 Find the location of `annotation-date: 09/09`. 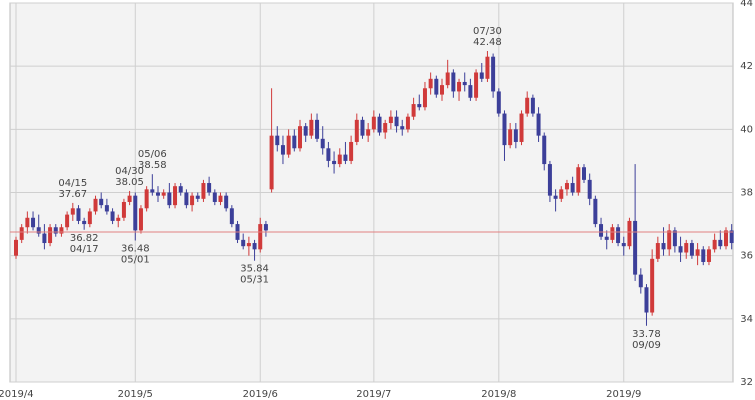

annotation-date: 09/09 is located at coordinates (646, 345).